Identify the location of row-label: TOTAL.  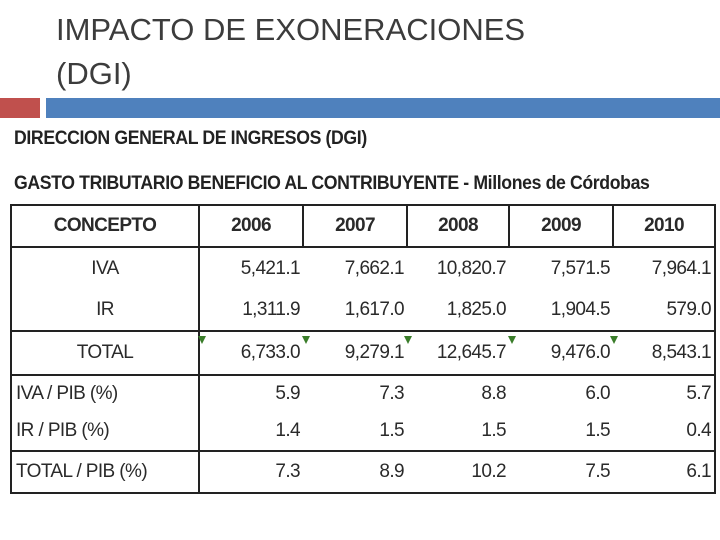
(105, 353).